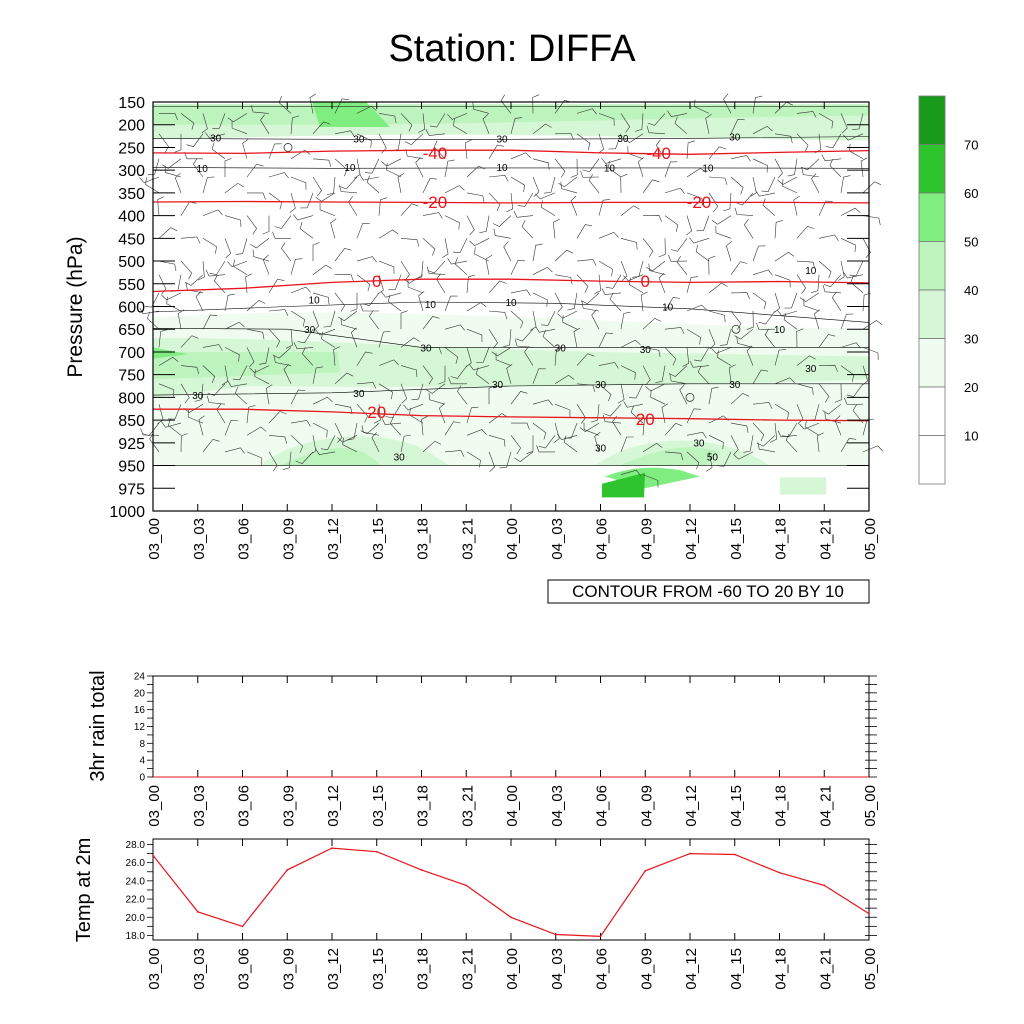 This screenshot has width=1024, height=1024. Describe the element at coordinates (136, 918) in the screenshot. I see `y-tick-label: 20.0` at that location.